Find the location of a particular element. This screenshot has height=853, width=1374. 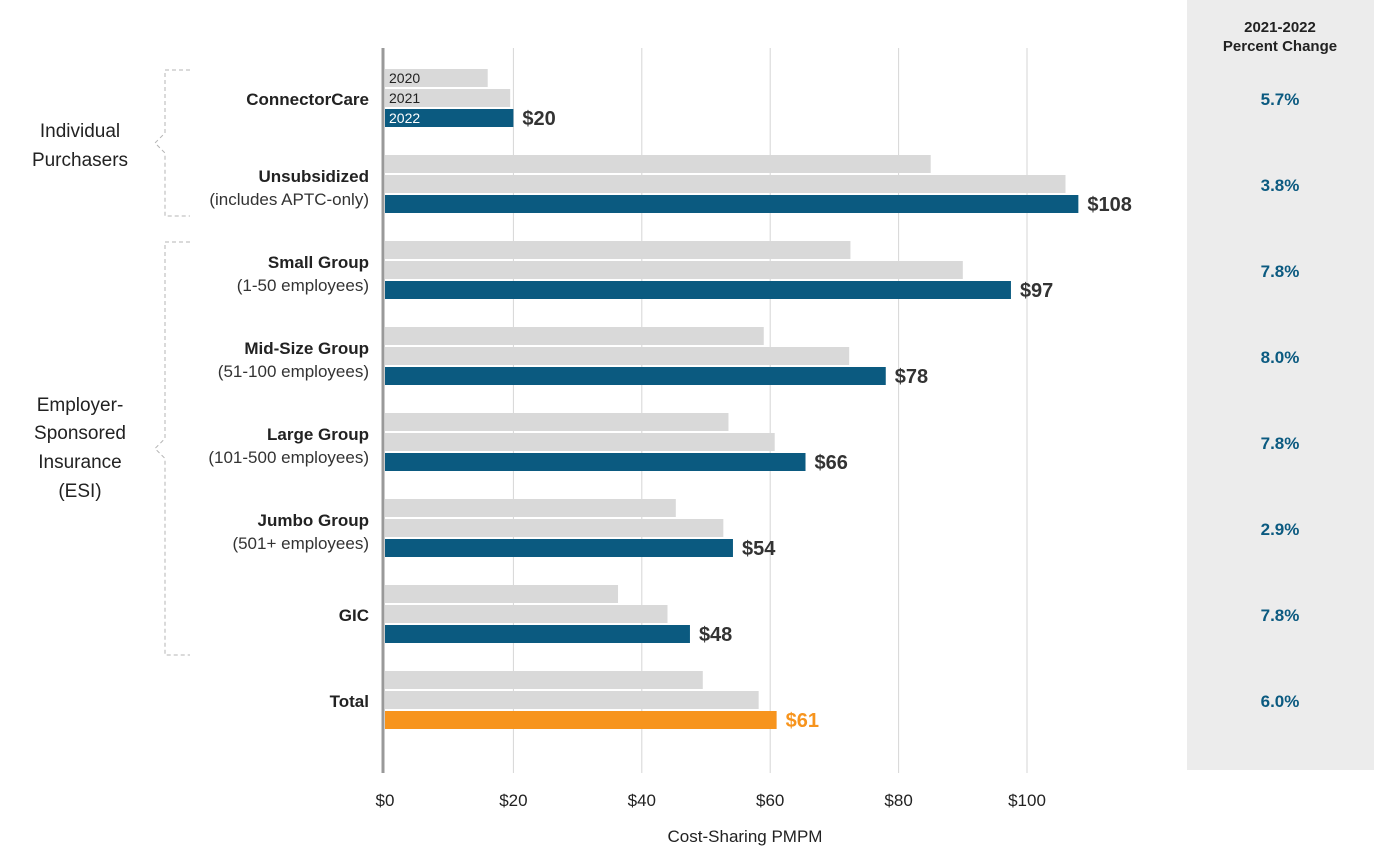

percent-change-value: 3.8% is located at coordinates (1280, 185).